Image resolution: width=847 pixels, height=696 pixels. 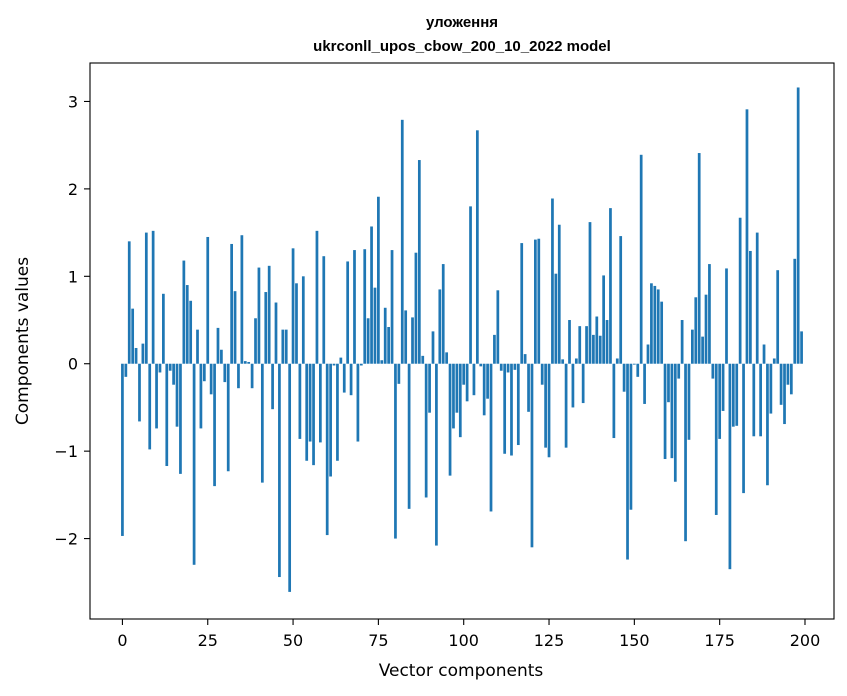 I want to click on y-tick-label: 0, so click(x=73, y=364).